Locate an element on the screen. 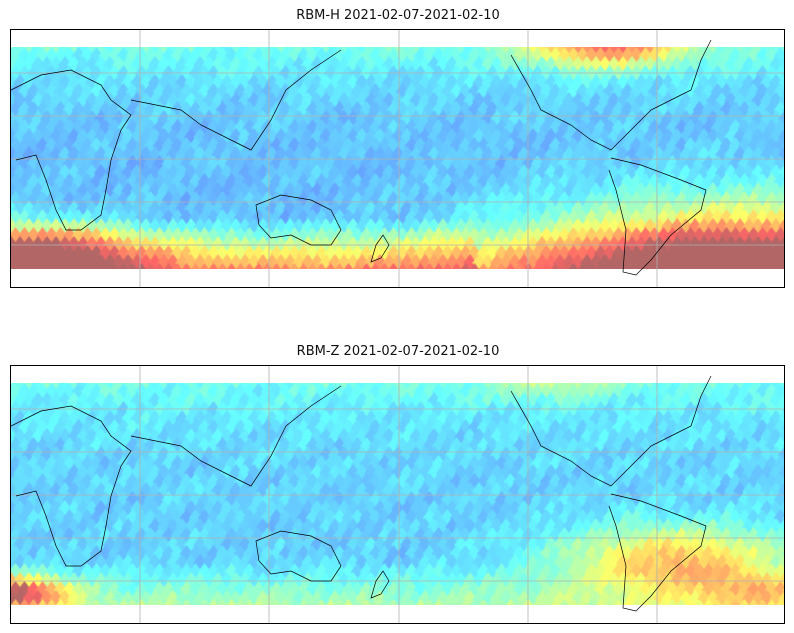 Image resolution: width=794 pixels, height=633 pixels. panel-title-z: RBM-Z 2021-02-07-2021-02-10 is located at coordinates (398, 351).